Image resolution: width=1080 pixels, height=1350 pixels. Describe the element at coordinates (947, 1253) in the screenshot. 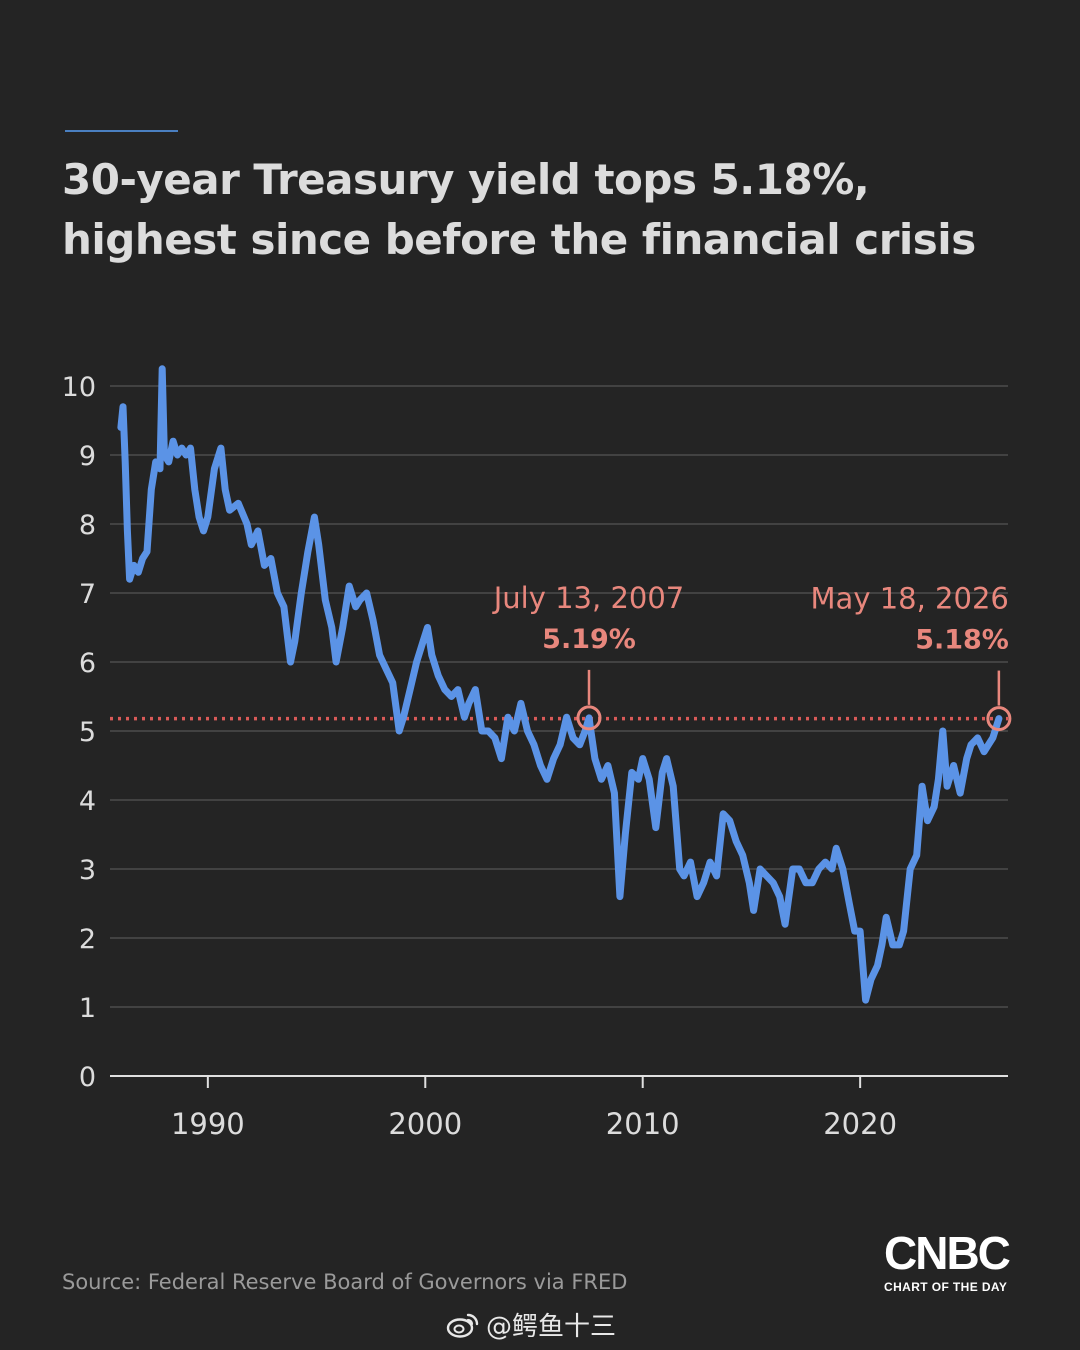

I see `logo-wordmark: CNBC` at that location.